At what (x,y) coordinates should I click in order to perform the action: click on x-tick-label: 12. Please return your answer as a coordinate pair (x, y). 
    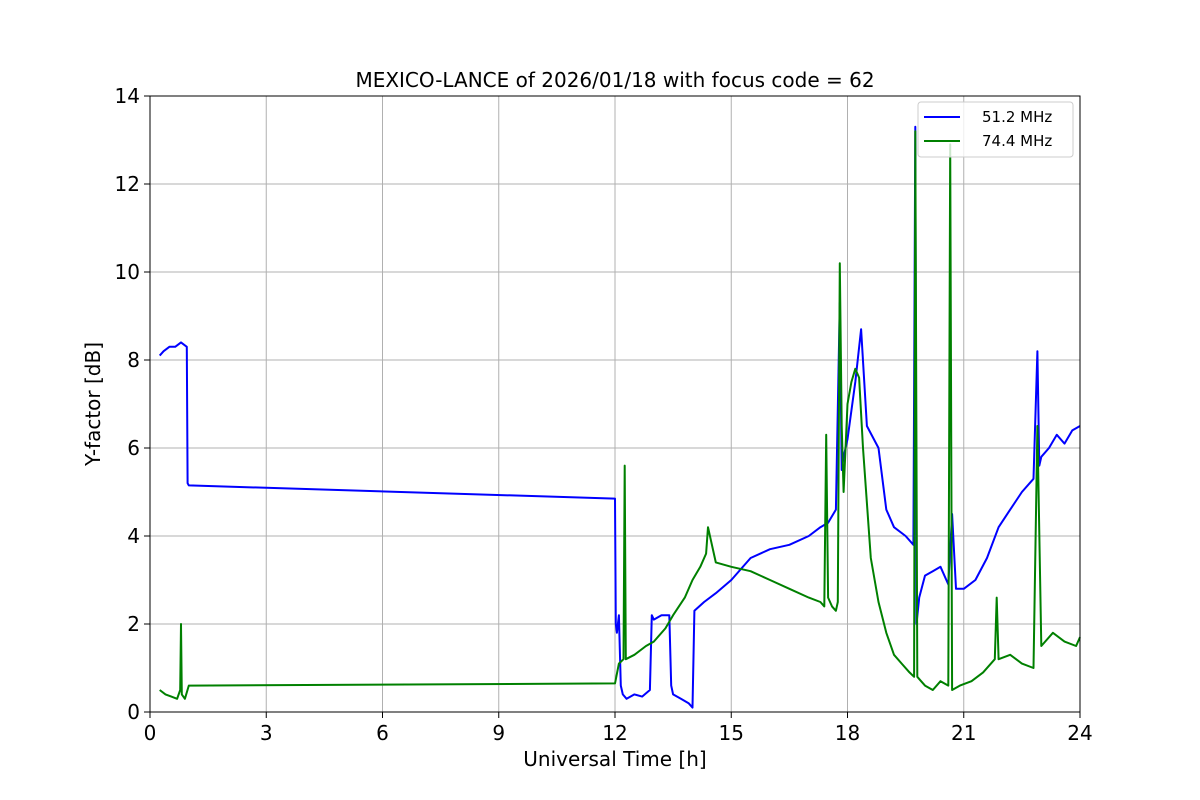
    Looking at the image, I should click on (614, 733).